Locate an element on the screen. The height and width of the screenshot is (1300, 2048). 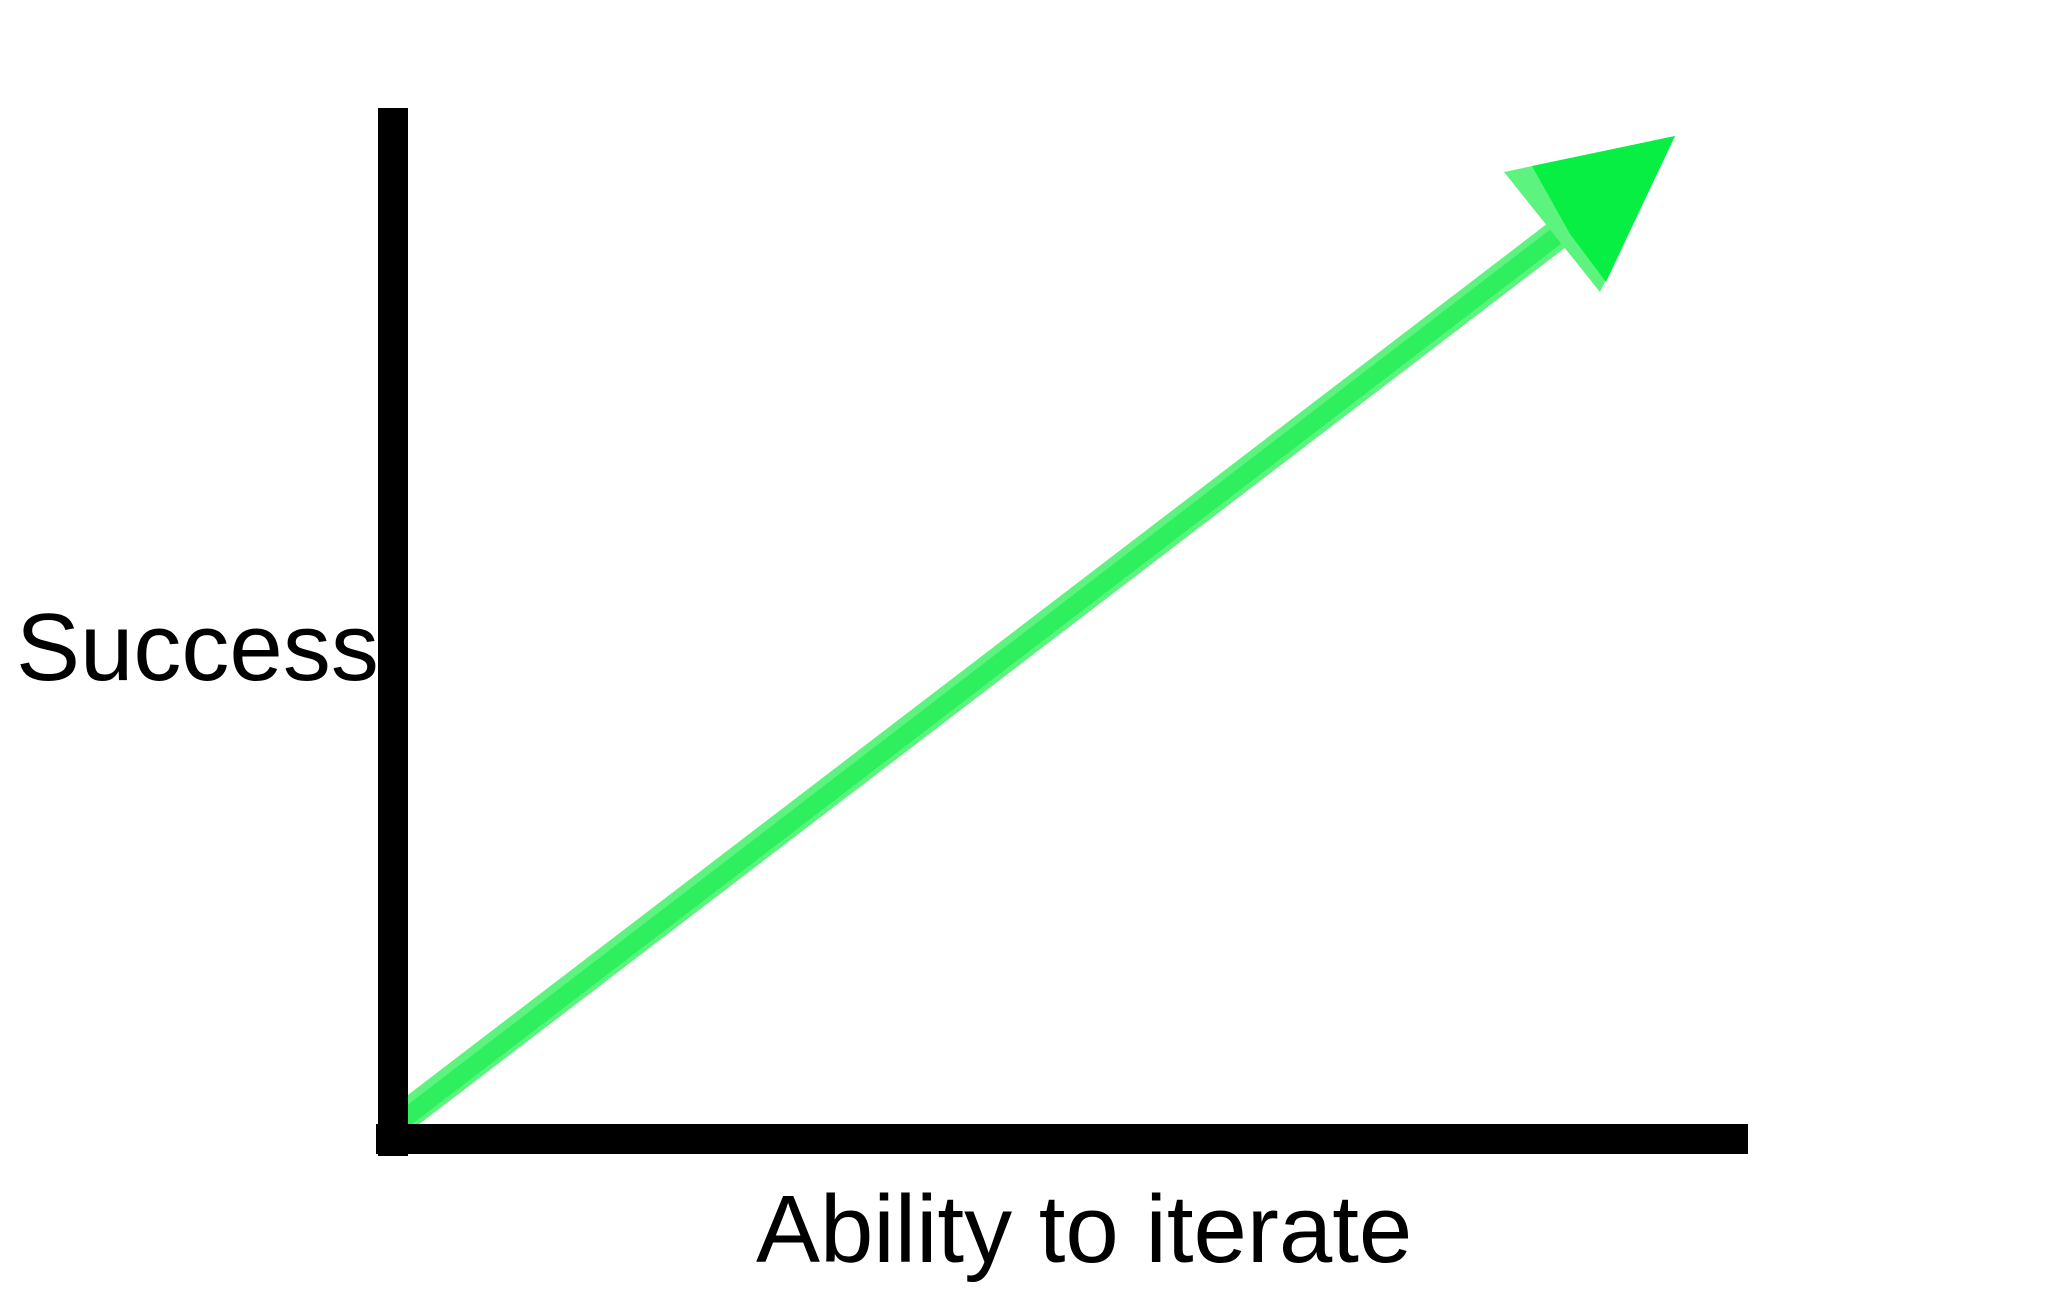
x-axis-label: Ability to iterate is located at coordinates (1084, 1229).